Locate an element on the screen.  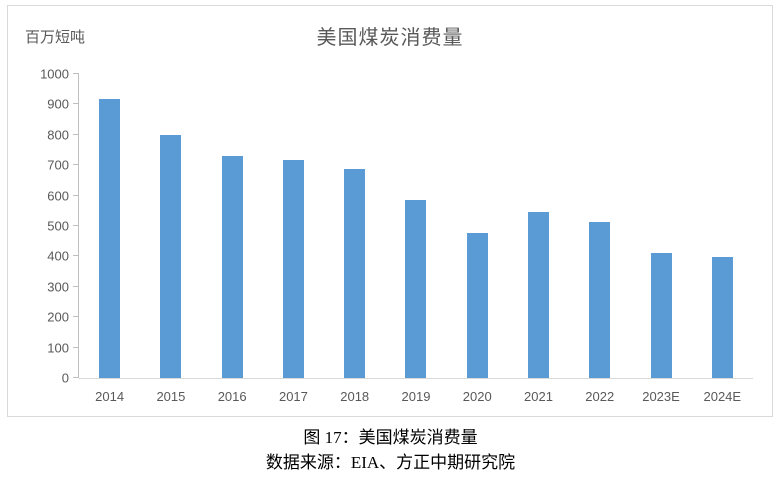
bar-slot-2020 is located at coordinates (477, 226).